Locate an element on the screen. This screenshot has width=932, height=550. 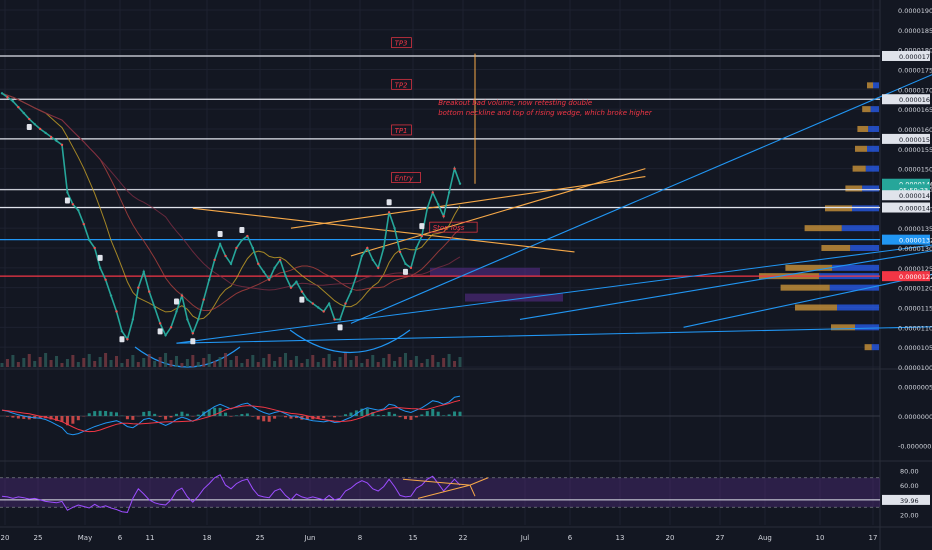
time-tick-label: 6 is located at coordinates (120, 538).